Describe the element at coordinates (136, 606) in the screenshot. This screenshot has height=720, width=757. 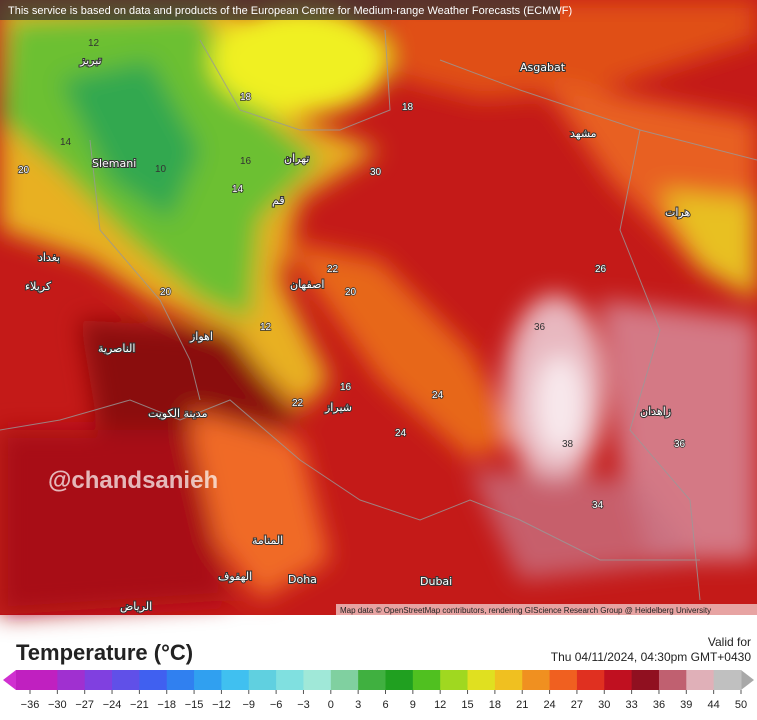
I see `city-label: الرياض` at that location.